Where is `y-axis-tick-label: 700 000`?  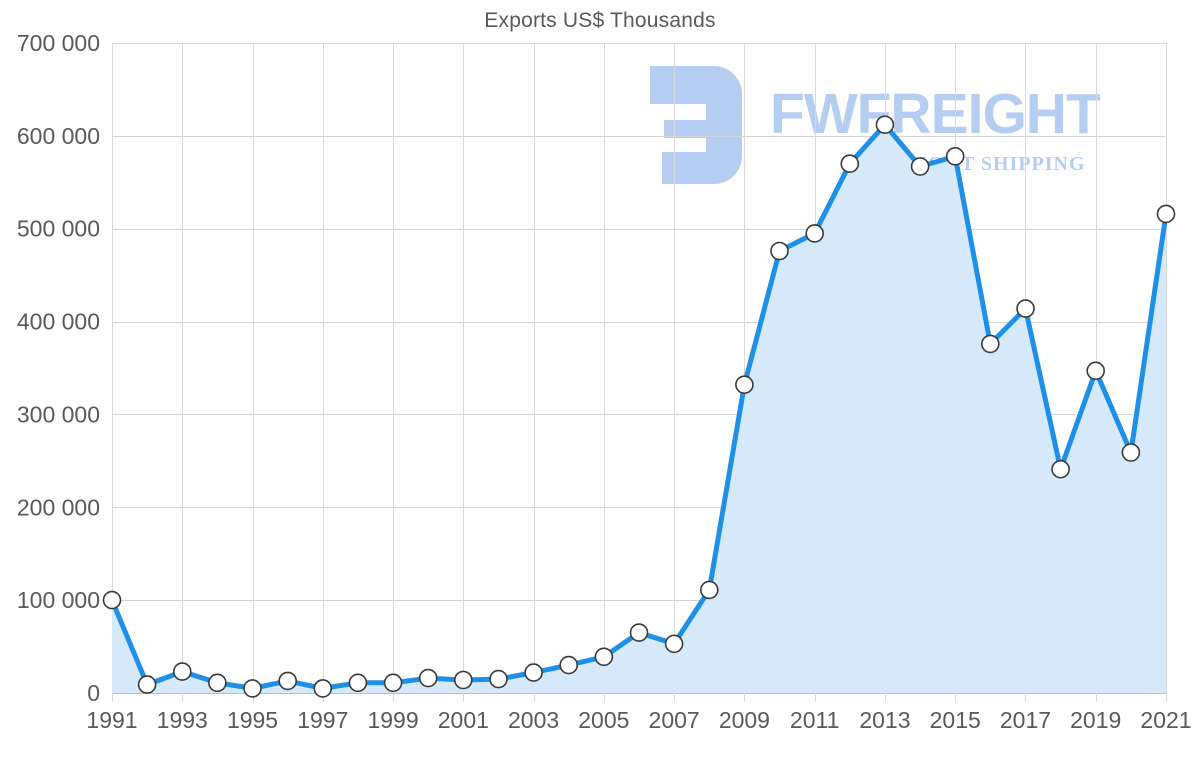 y-axis-tick-label: 700 000 is located at coordinates (58, 43).